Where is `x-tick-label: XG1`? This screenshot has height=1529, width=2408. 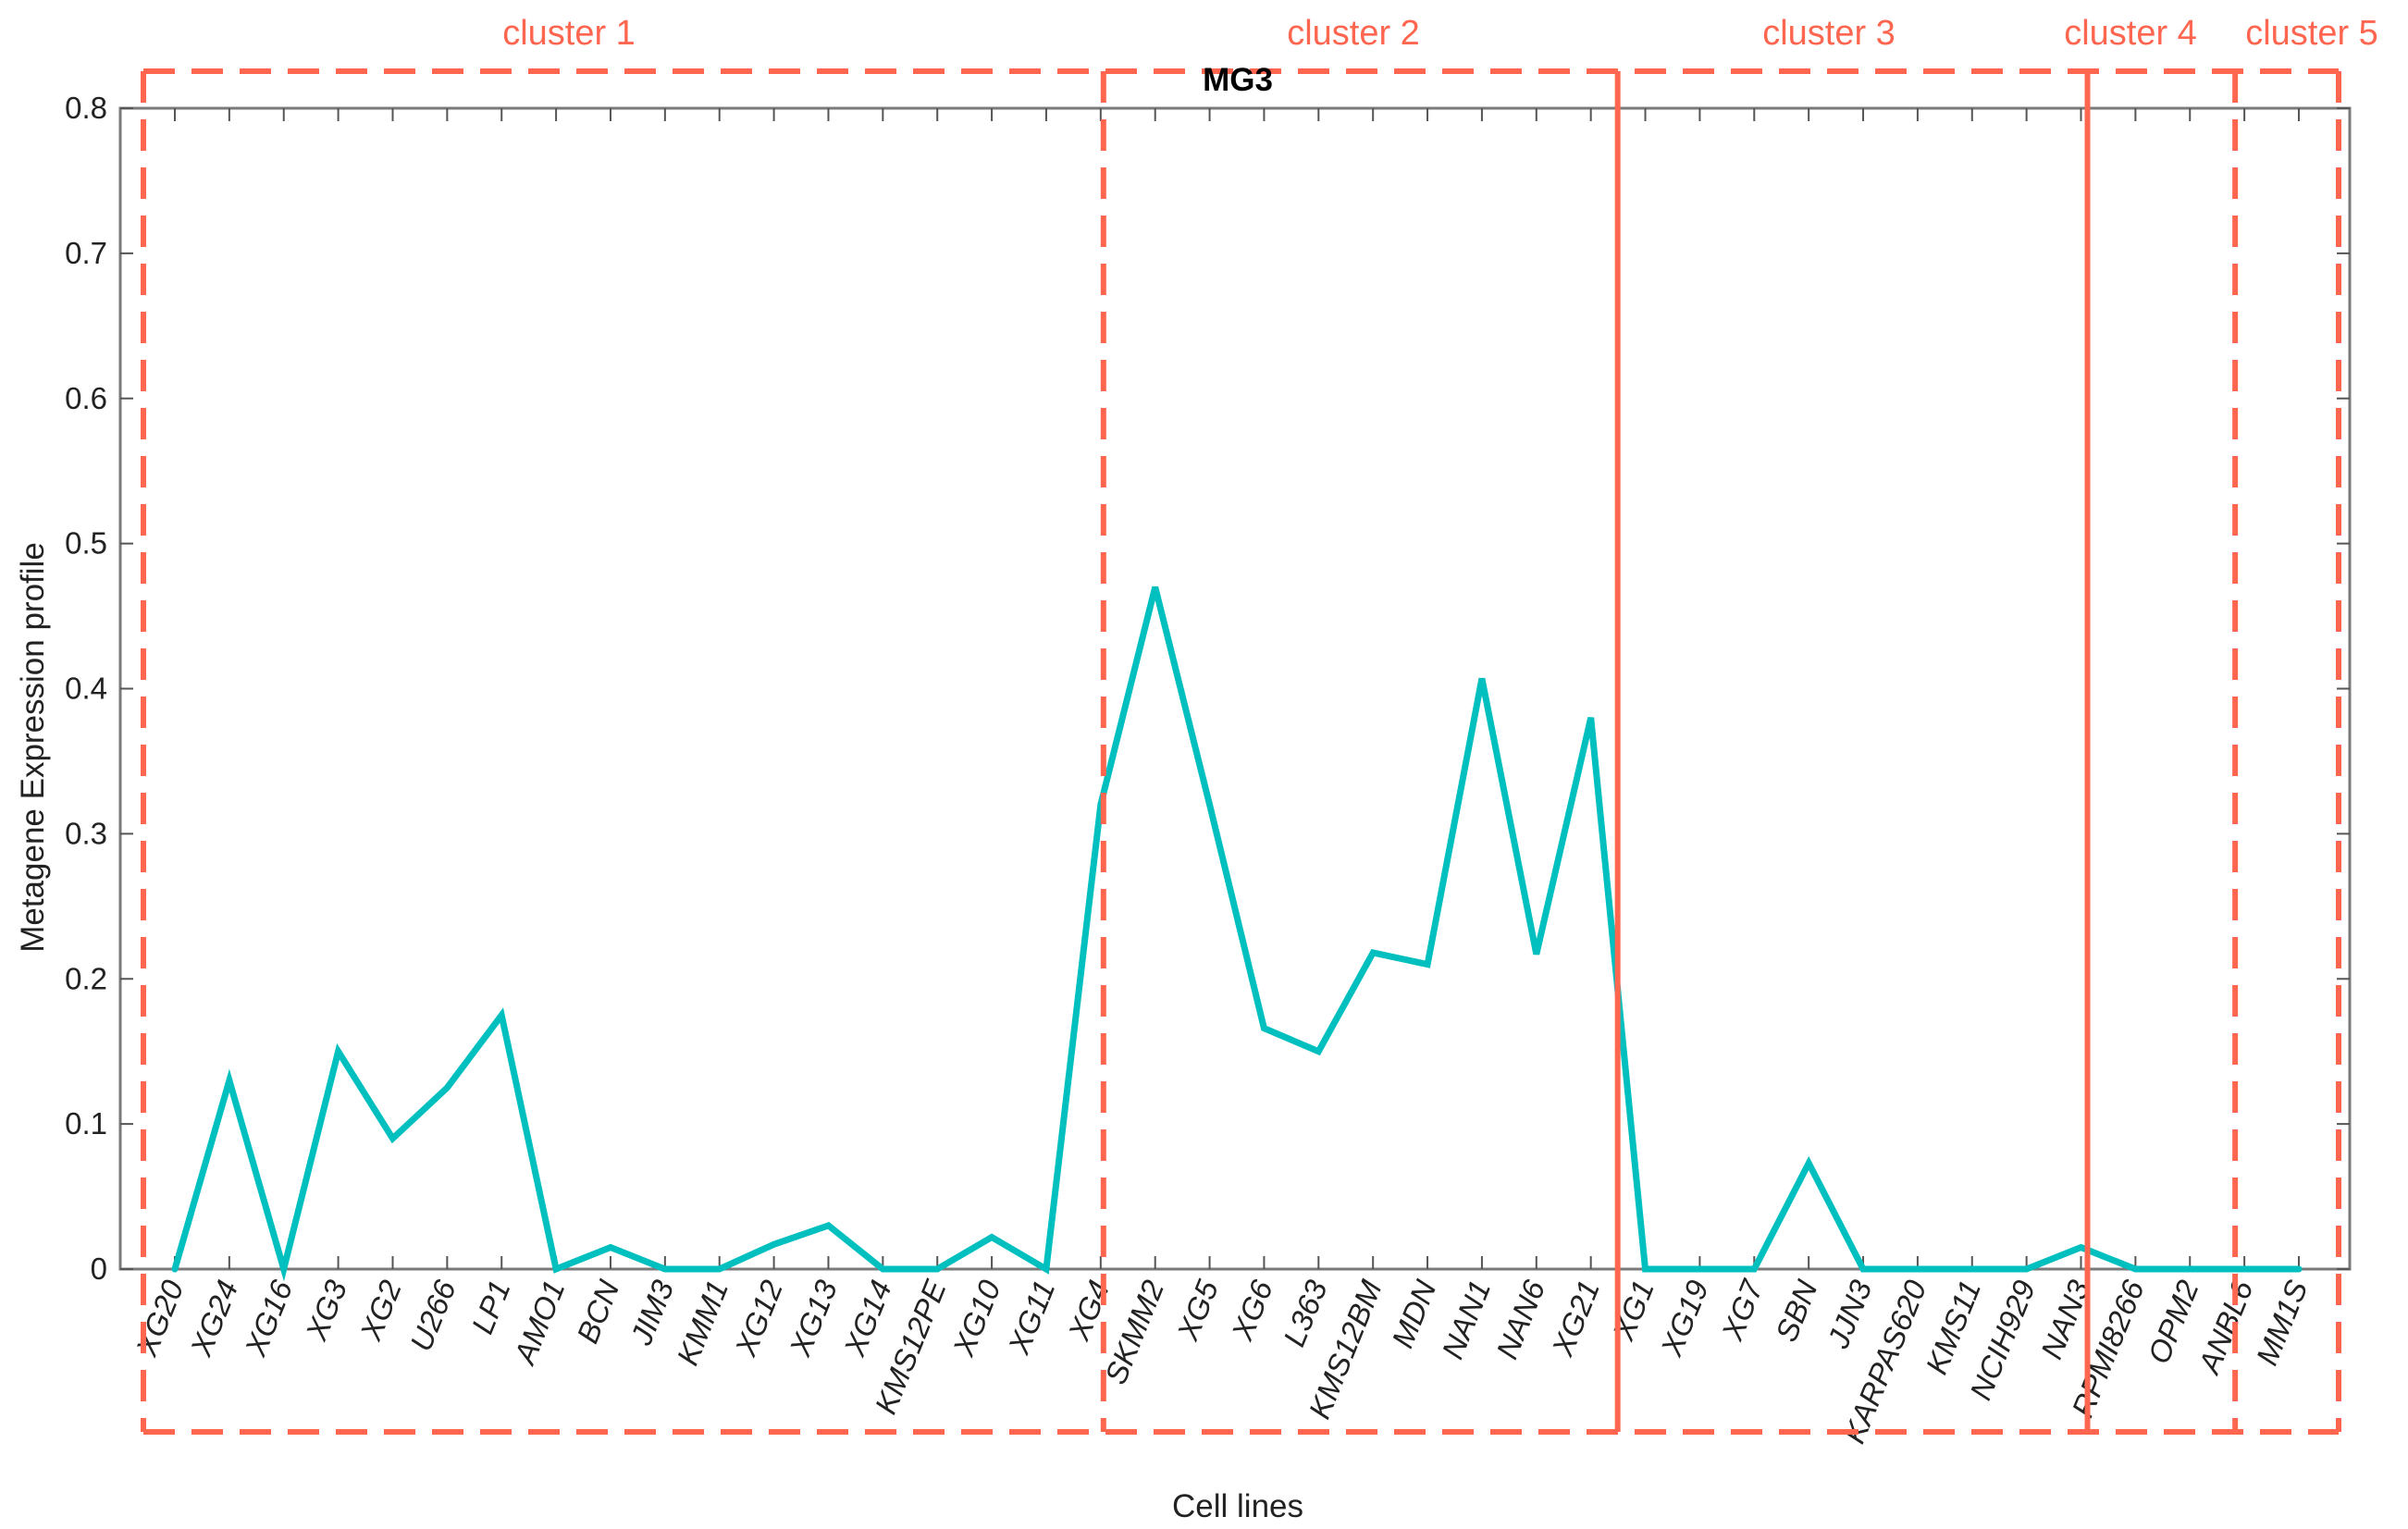
x-tick-label: XG1 is located at coordinates (1633, 1311).